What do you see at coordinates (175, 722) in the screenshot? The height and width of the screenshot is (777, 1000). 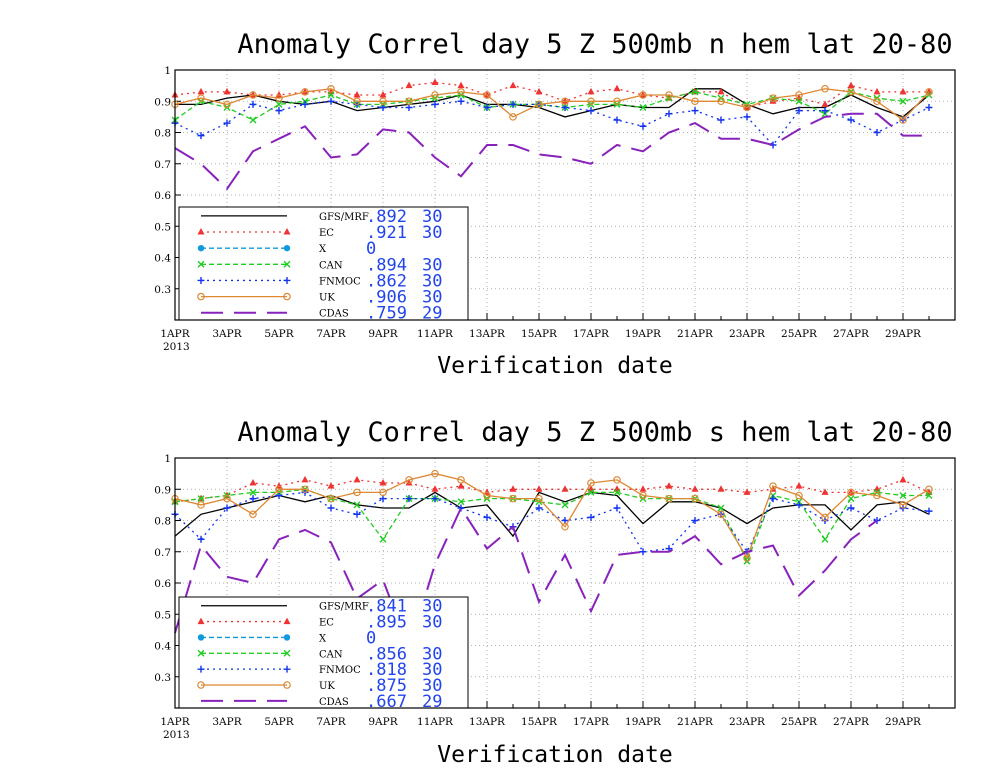 I see `x-tick-label: 1APR` at bounding box center [175, 722].